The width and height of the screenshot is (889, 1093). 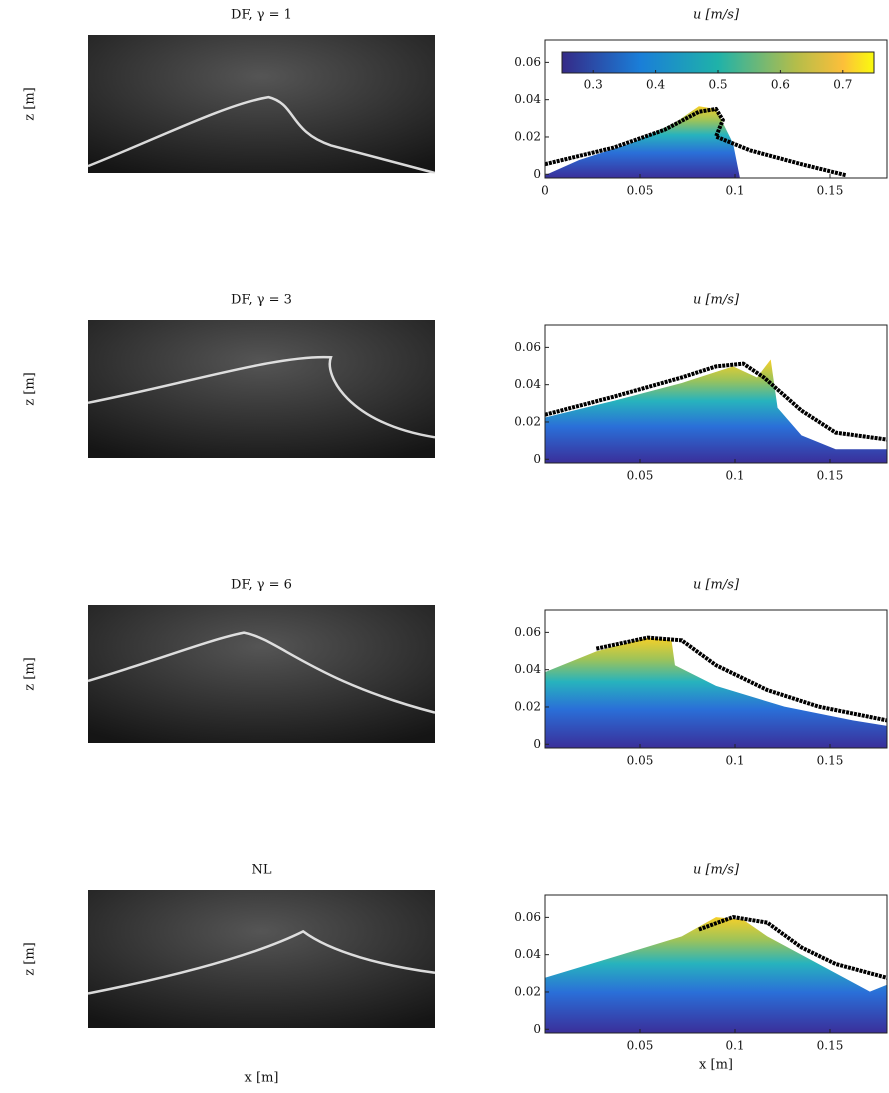 I want to click on colorbar, so click(x=718, y=62).